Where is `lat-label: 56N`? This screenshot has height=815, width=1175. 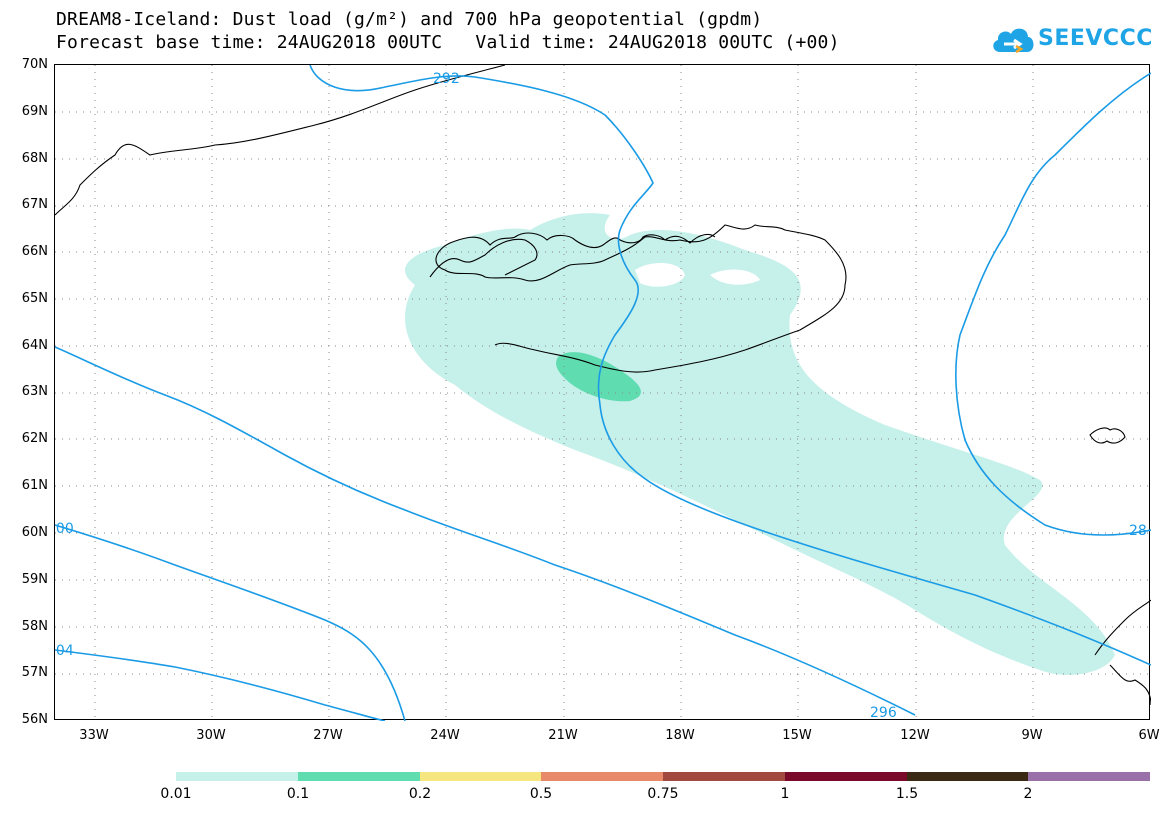
lat-label: 56N is located at coordinates (34, 719).